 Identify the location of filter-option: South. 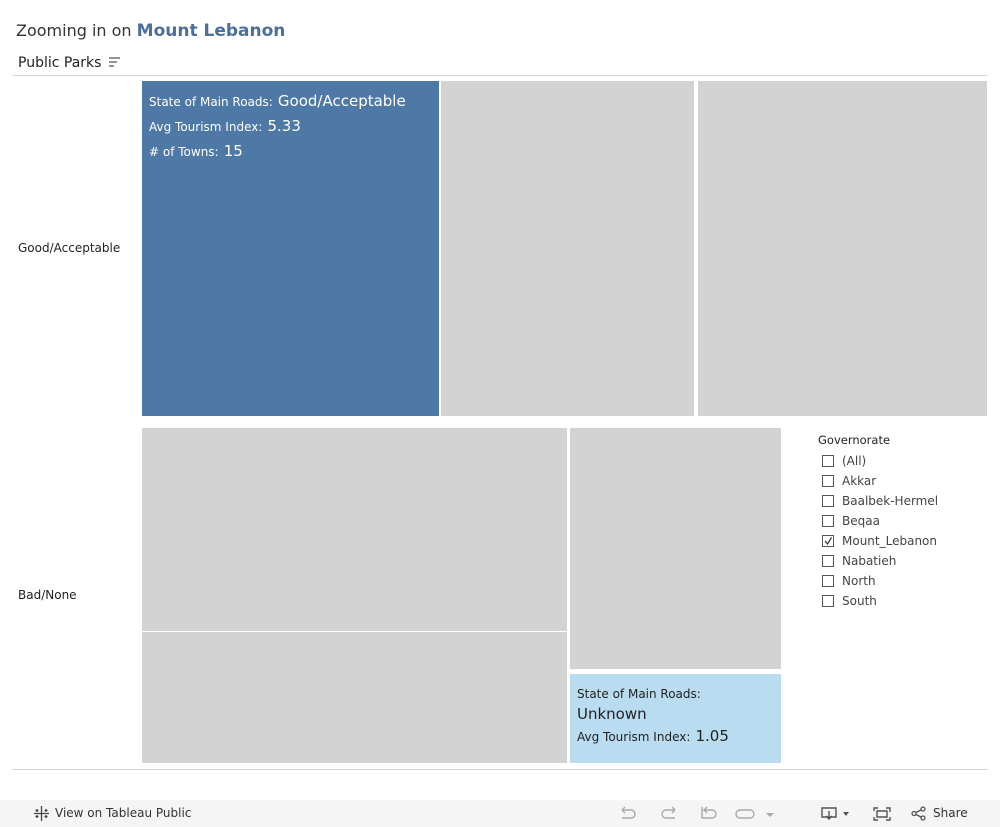
(849, 601).